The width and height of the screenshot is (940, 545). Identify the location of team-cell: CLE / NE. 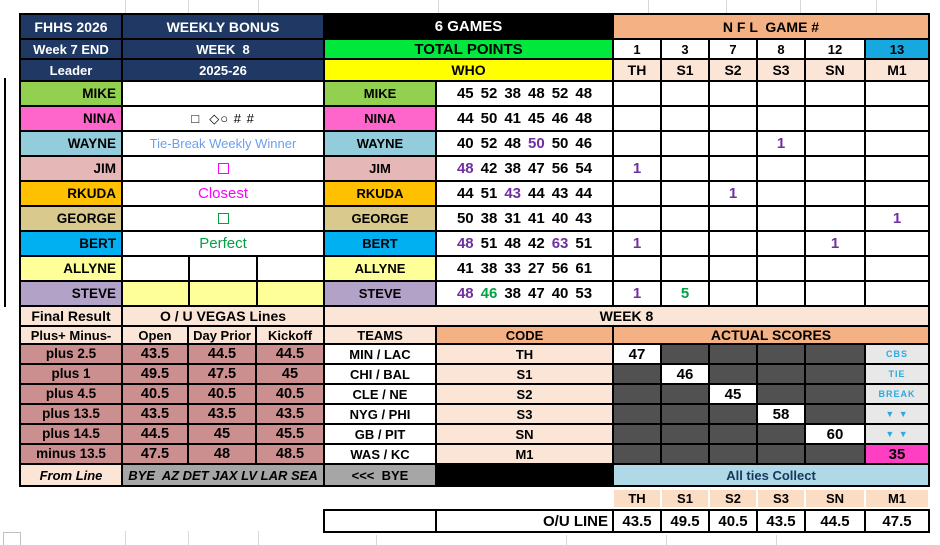
(380, 394).